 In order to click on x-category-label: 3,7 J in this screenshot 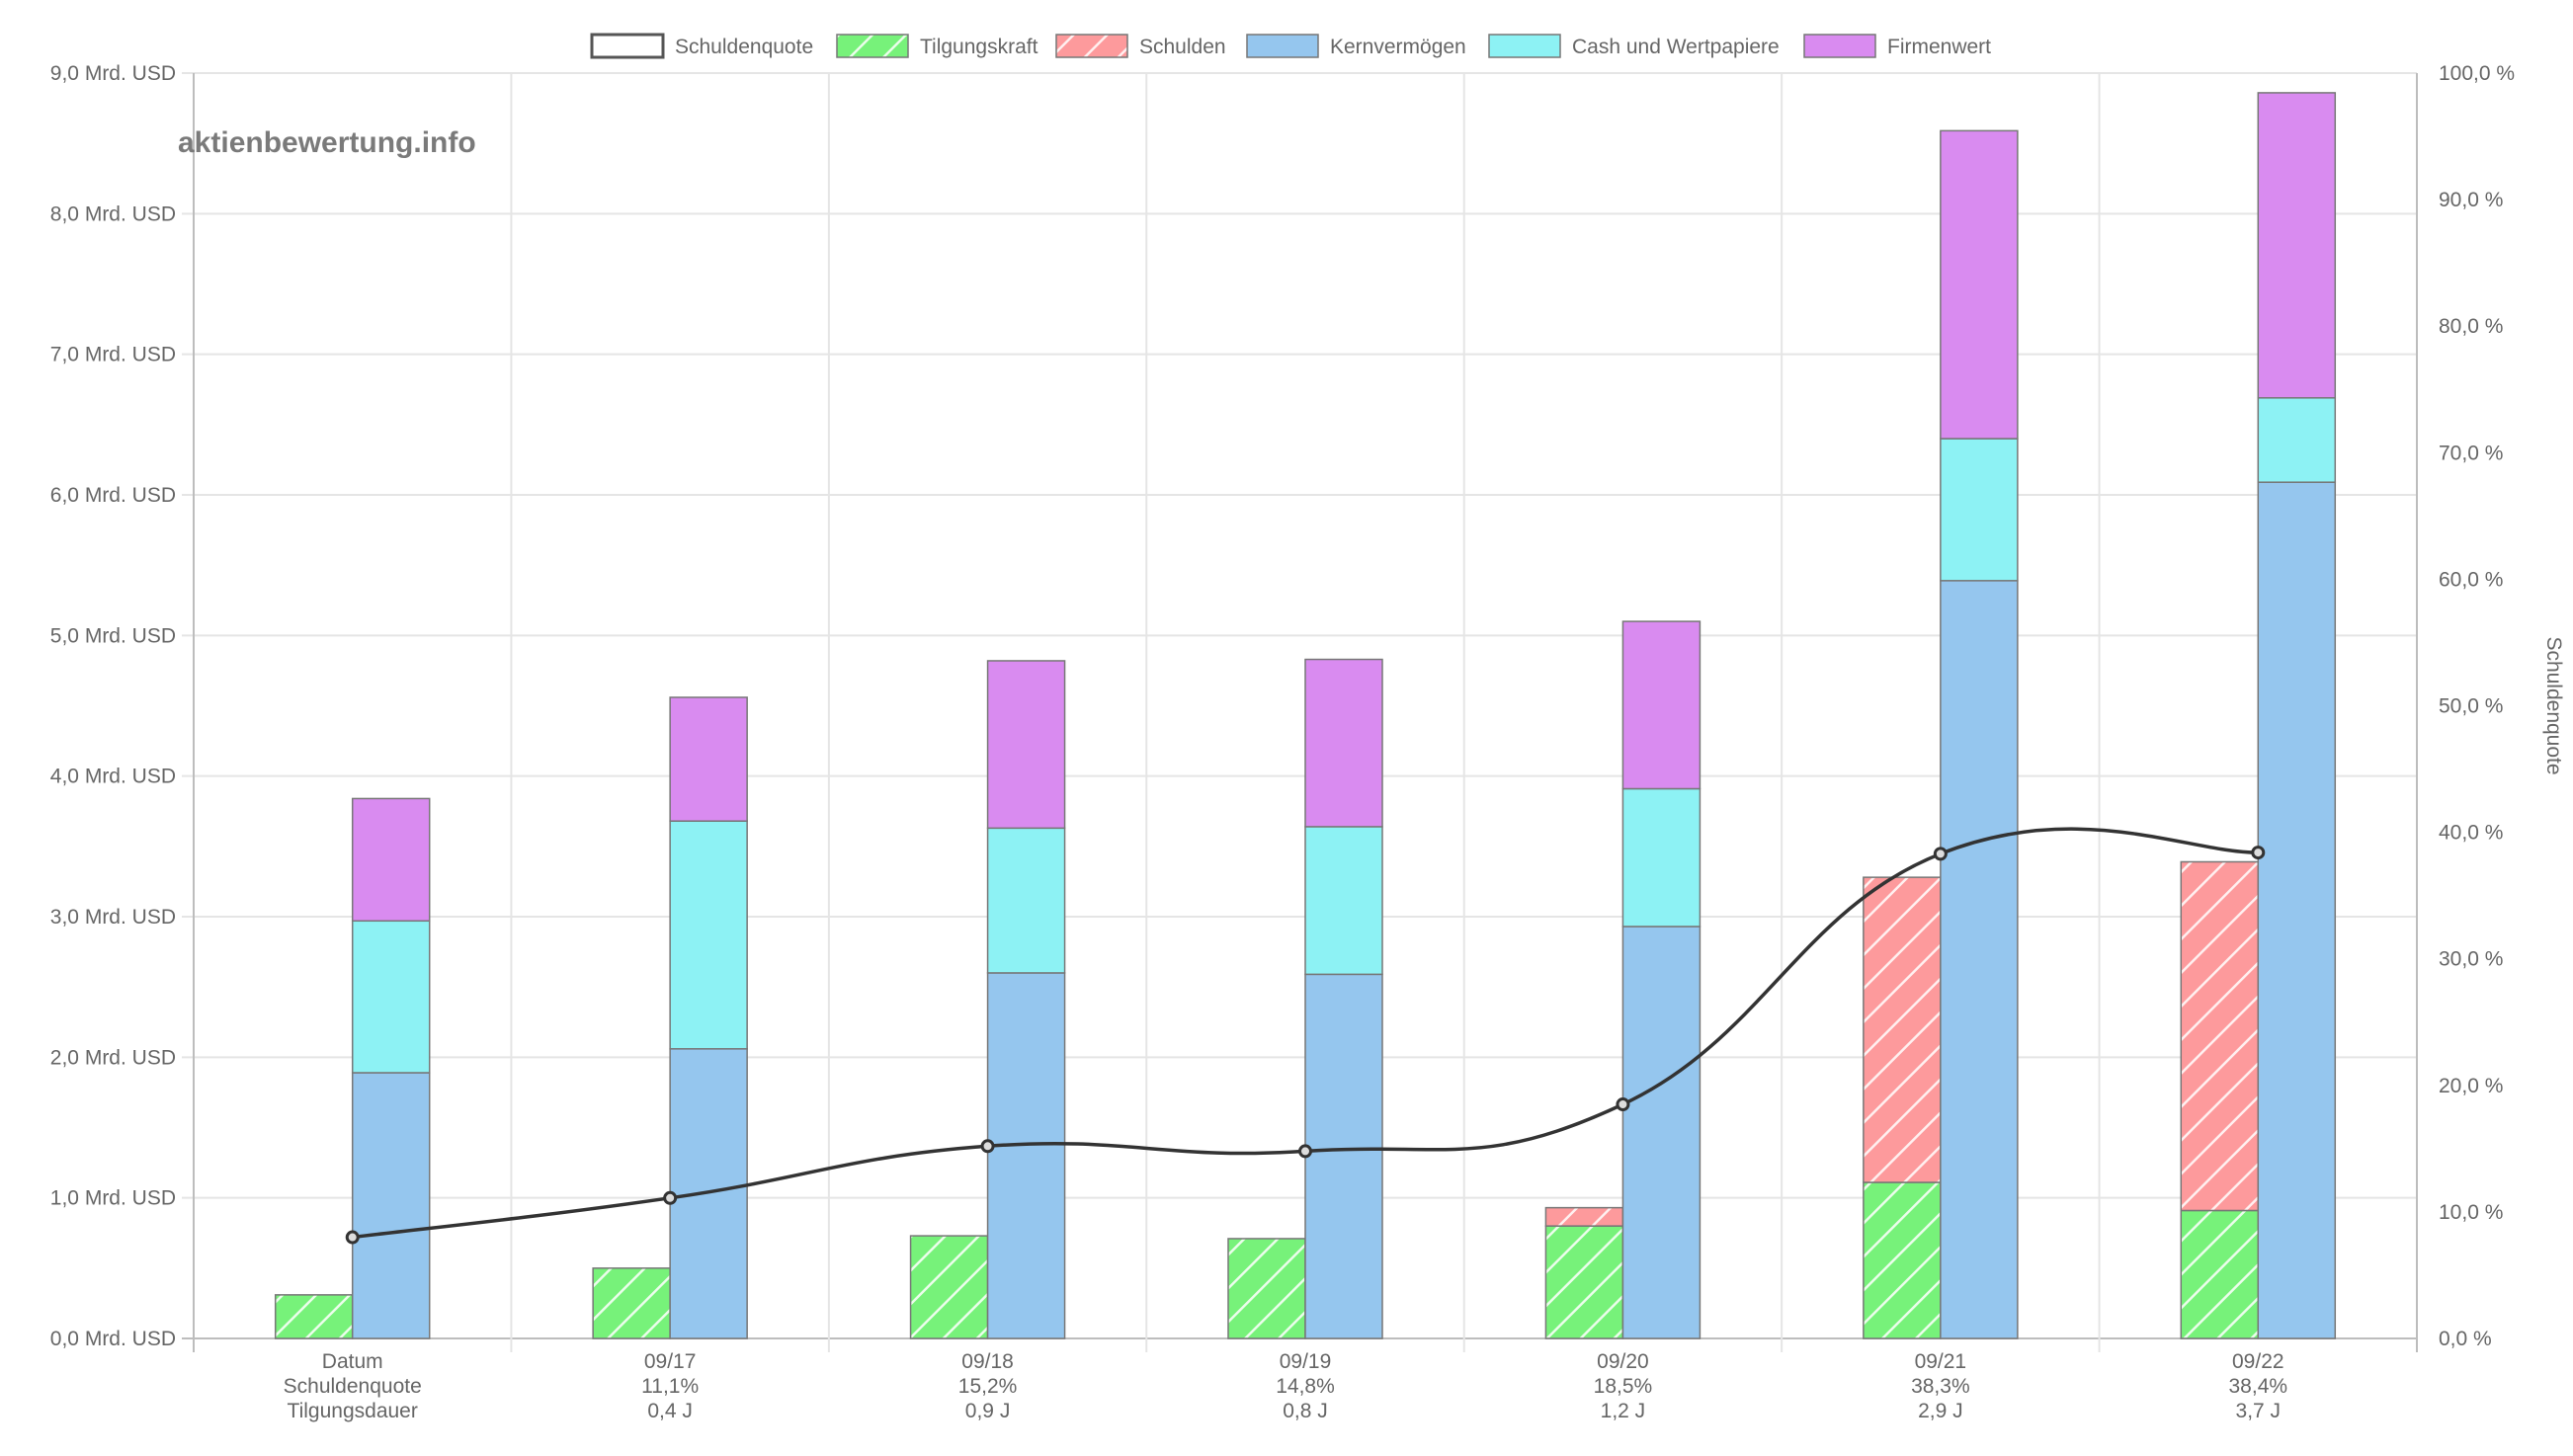, I will do `click(2259, 1411)`.